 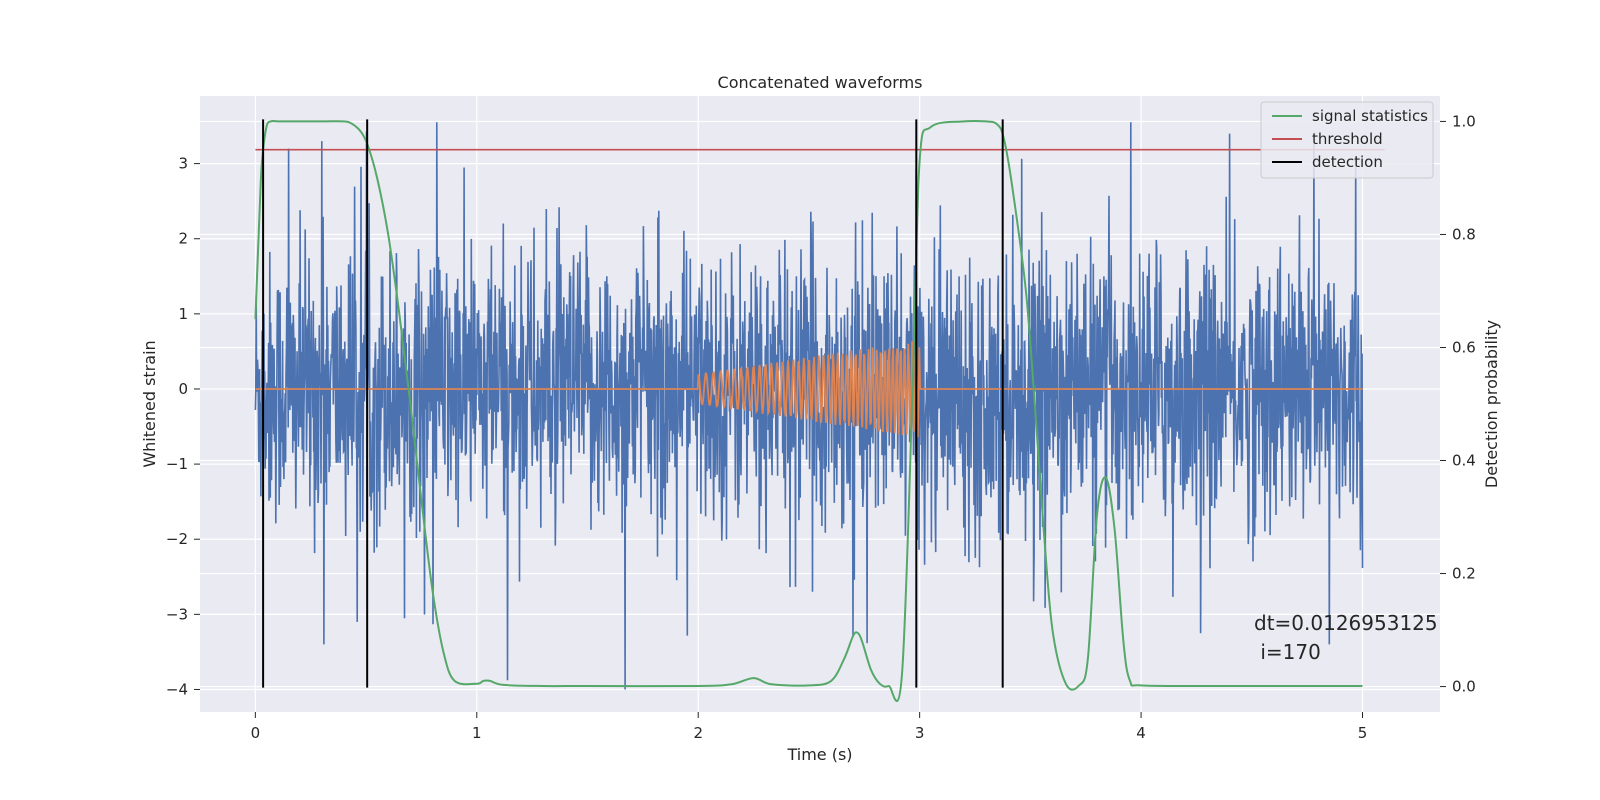 I want to click on y-axis-right-label: Detection probability, so click(x=1491, y=404).